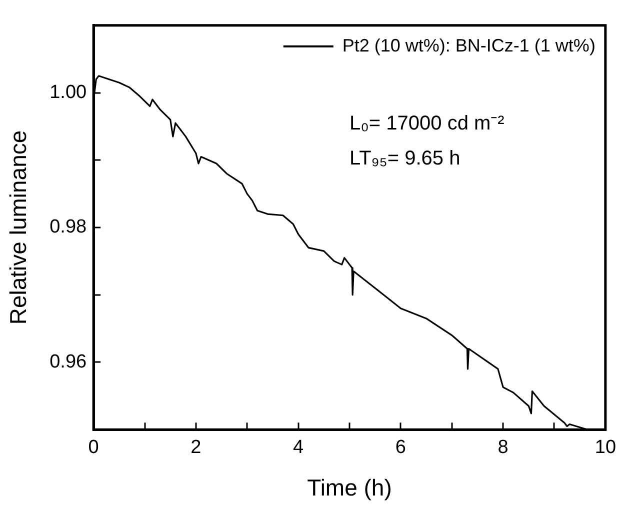 This screenshot has width=630, height=505. What do you see at coordinates (400, 447) in the screenshot?
I see `x-tick-label: 6` at bounding box center [400, 447].